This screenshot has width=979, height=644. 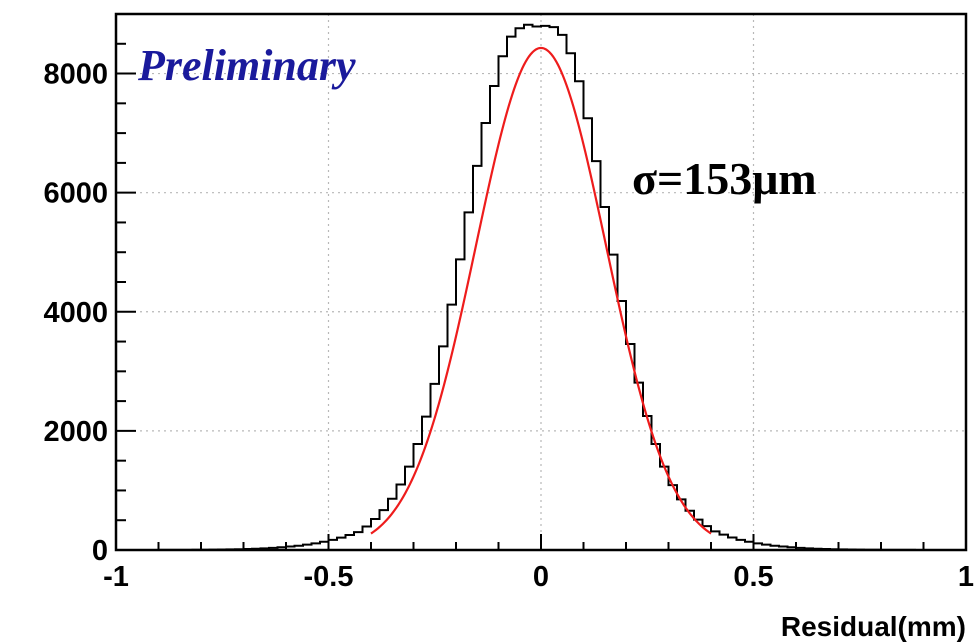 I want to click on x-tick-label: 0, so click(x=541, y=577).